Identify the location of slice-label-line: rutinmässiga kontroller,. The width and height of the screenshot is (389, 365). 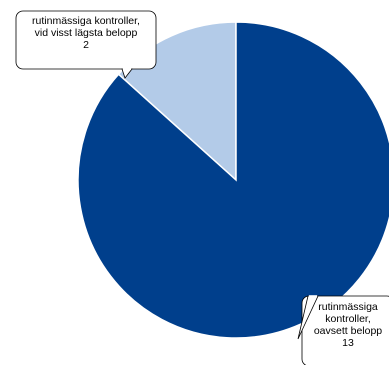
(86, 21).